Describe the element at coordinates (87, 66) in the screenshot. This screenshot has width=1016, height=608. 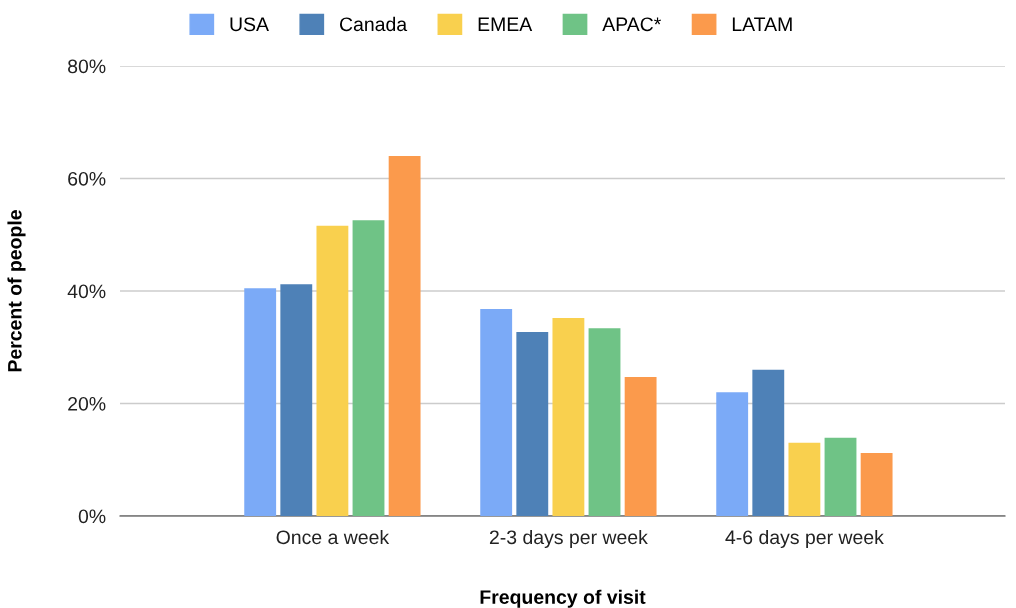
I see `y-tick-label: 80%` at that location.